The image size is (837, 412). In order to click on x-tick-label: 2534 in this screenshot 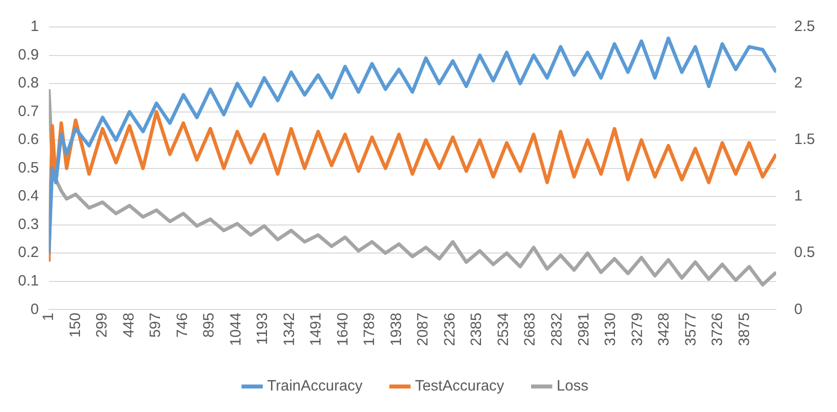, I will do `click(503, 329)`.